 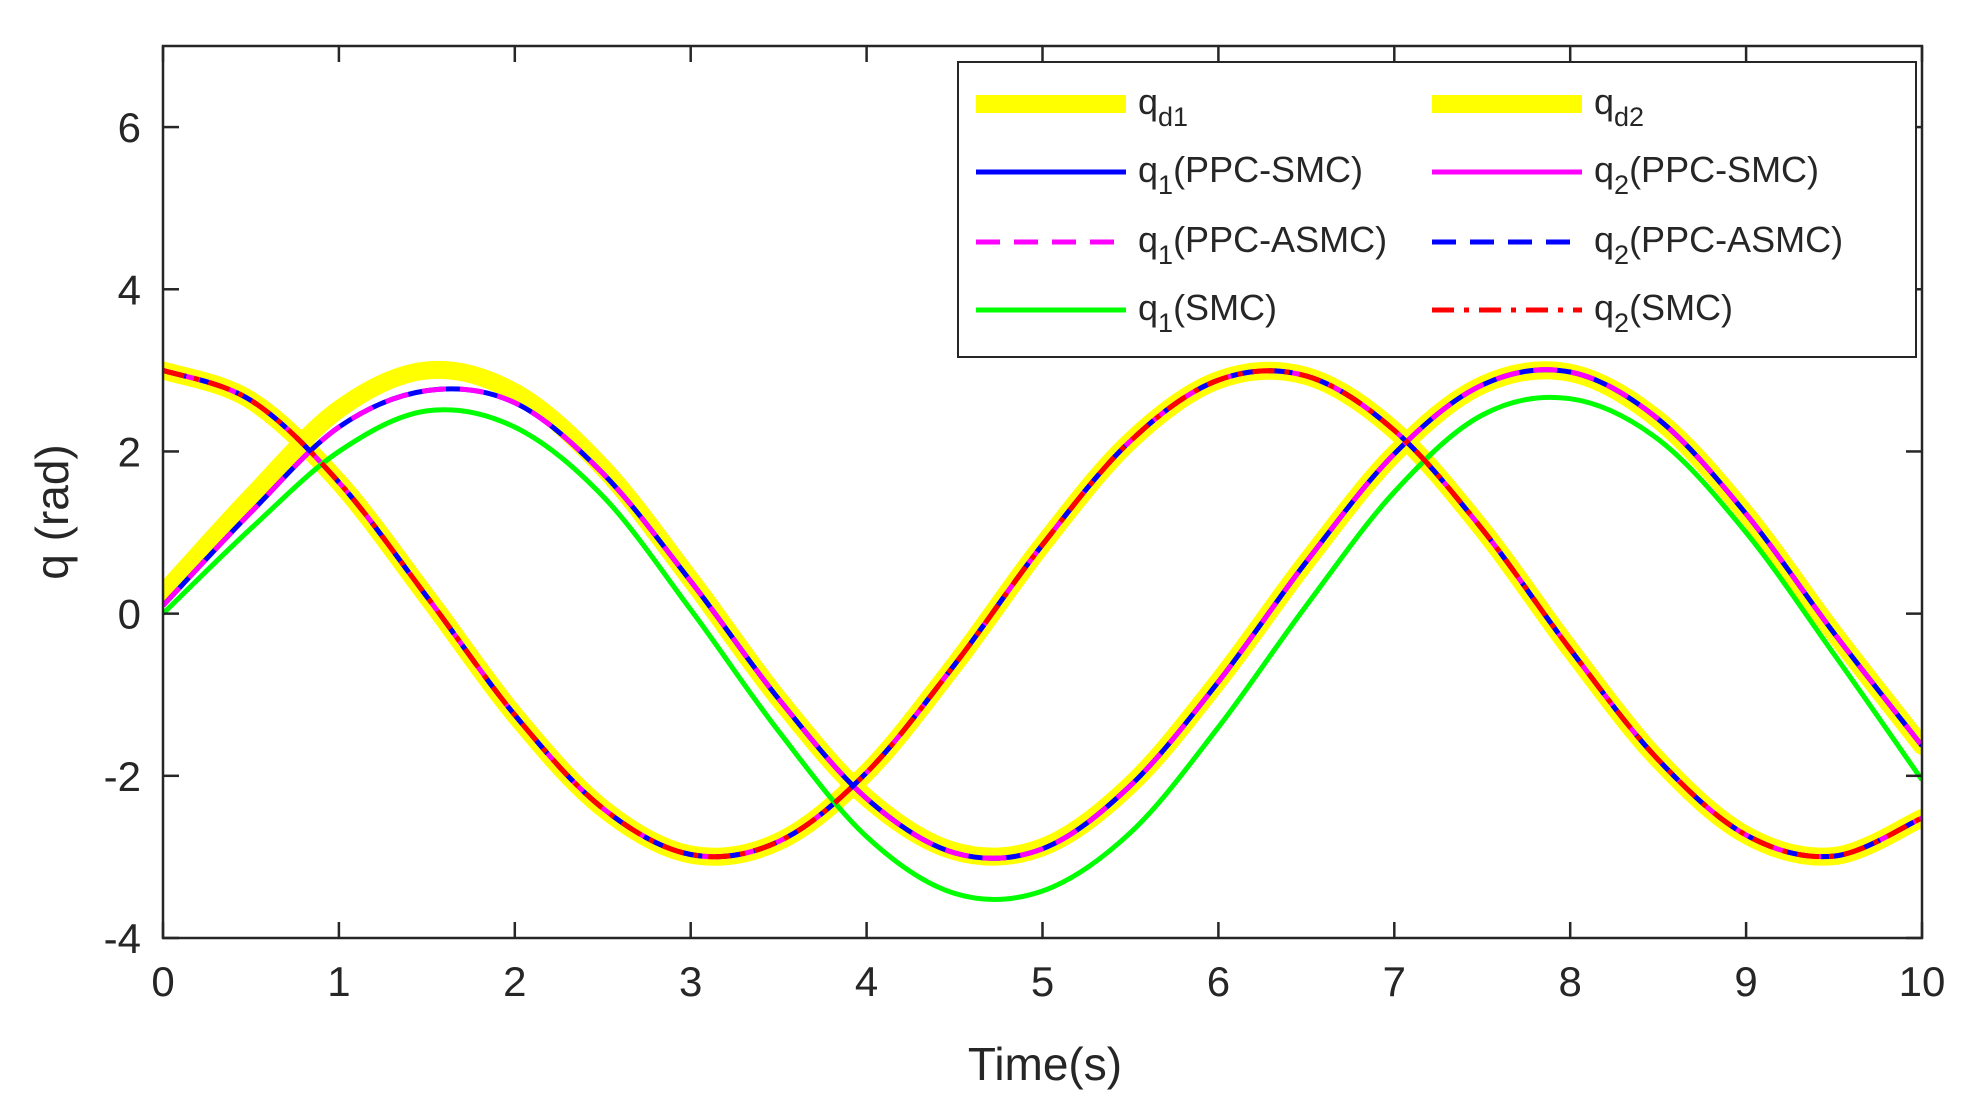 I want to click on x-tick-label: 8, so click(x=1570, y=981).